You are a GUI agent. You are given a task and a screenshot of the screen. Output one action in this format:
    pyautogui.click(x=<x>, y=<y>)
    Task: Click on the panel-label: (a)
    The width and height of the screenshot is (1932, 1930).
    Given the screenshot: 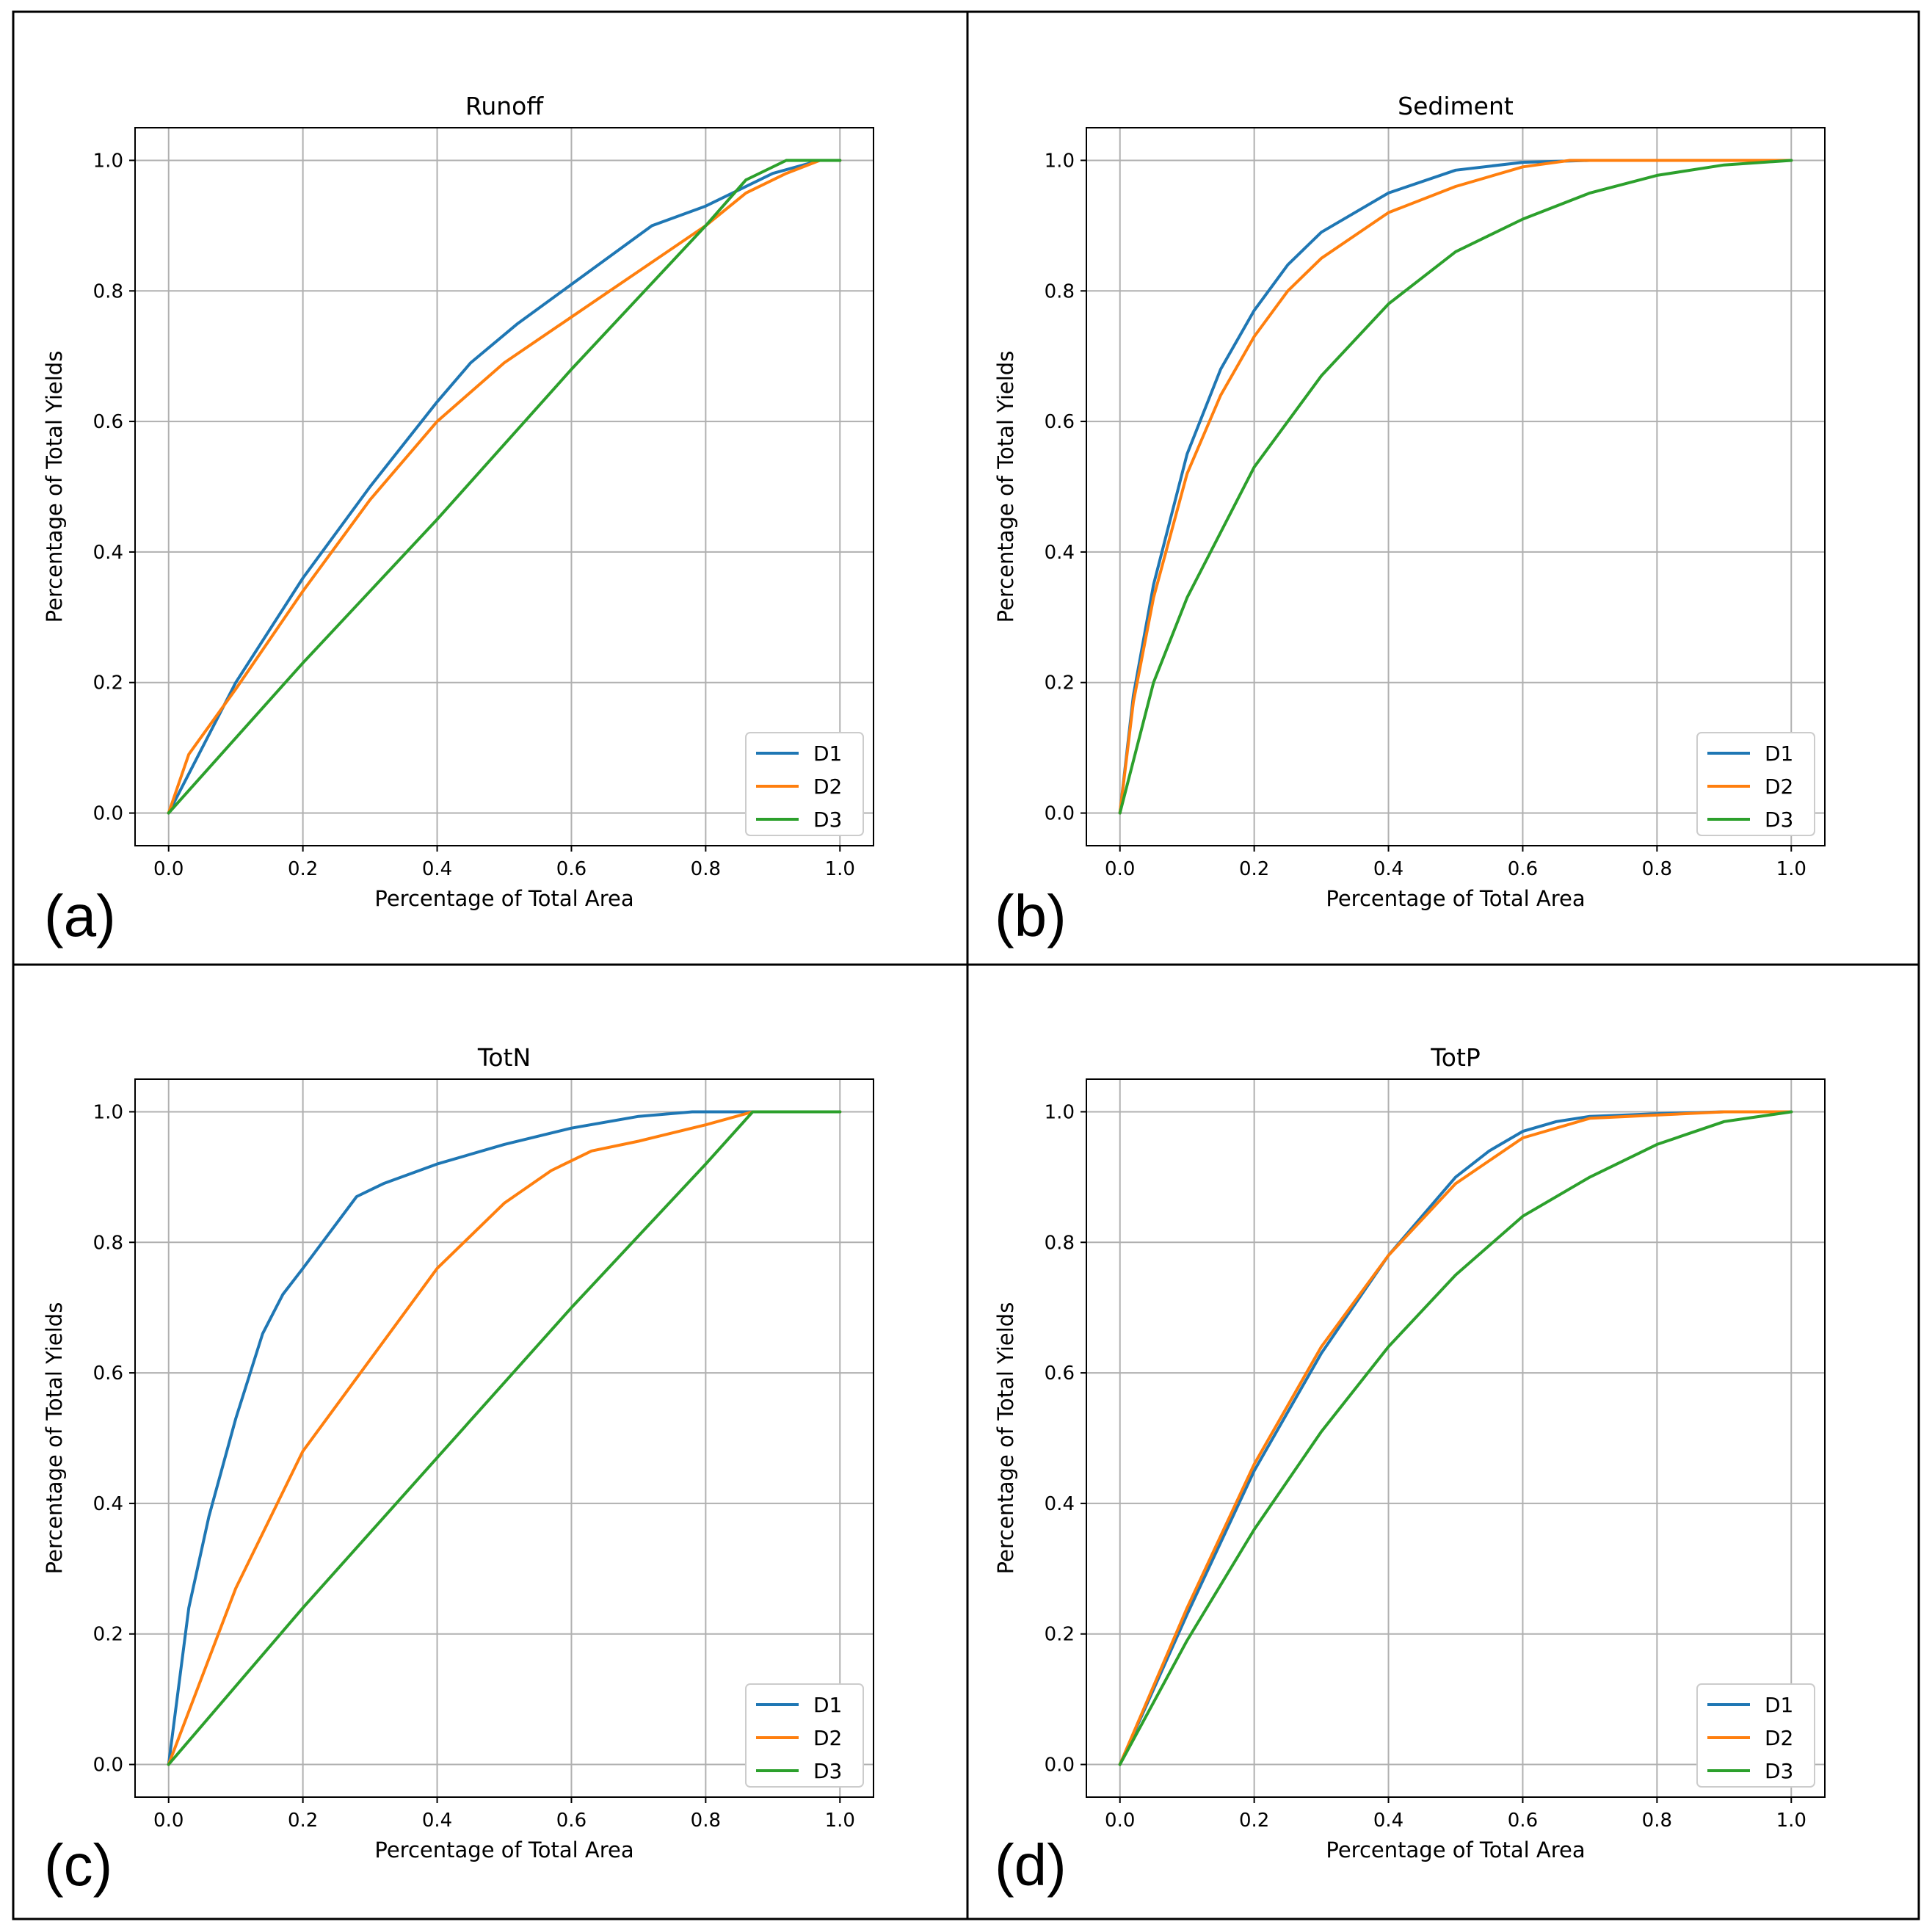 What is the action you would take?
    pyautogui.click(x=80, y=915)
    